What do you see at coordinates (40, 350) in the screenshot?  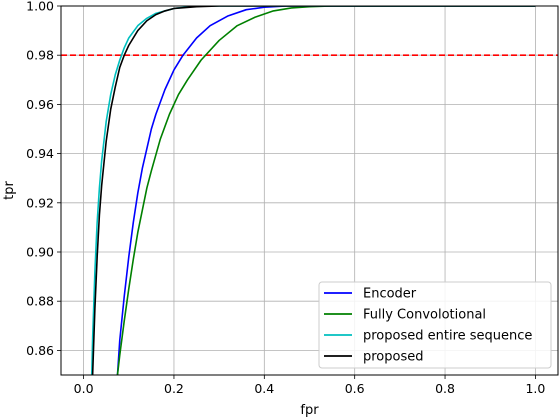 I see `y-tick-label: 0.86` at bounding box center [40, 350].